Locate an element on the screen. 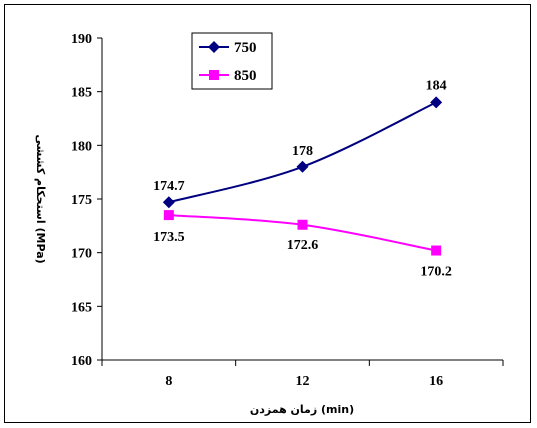  x-tick-label: 16 is located at coordinates (436, 381).